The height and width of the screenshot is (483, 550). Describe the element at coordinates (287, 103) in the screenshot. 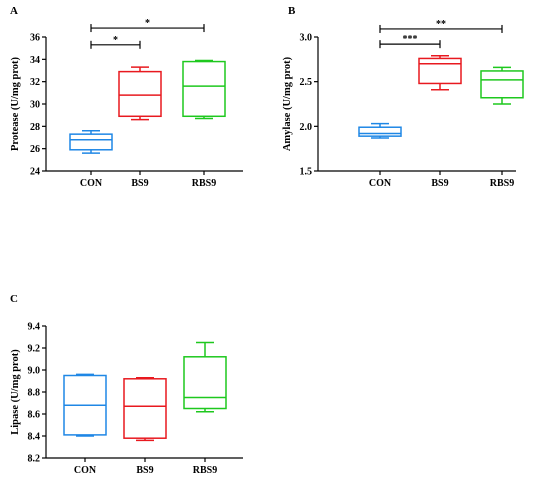

I see `y-axis-title: Amylase (U/mg prot)` at that location.